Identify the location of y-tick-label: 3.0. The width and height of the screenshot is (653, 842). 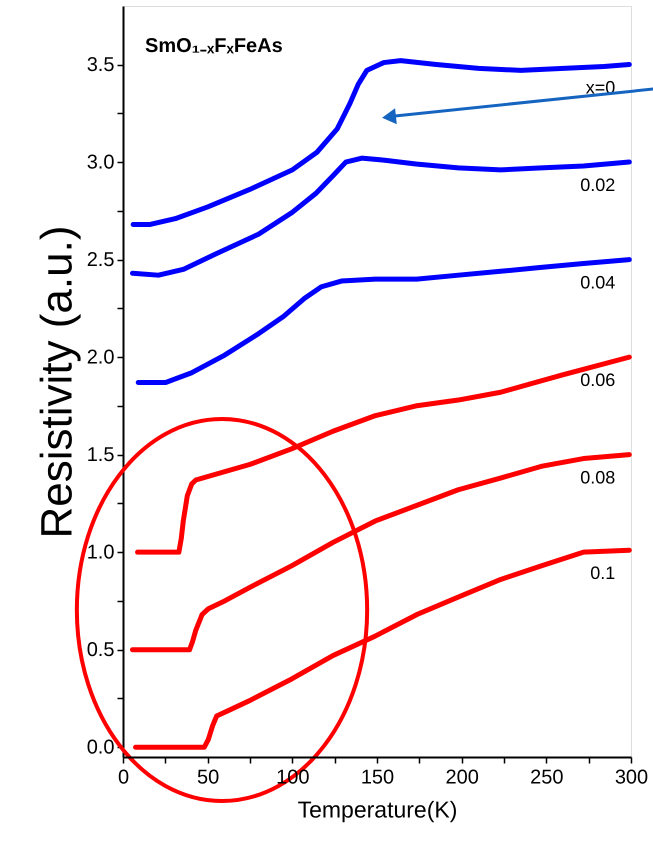
(100, 163).